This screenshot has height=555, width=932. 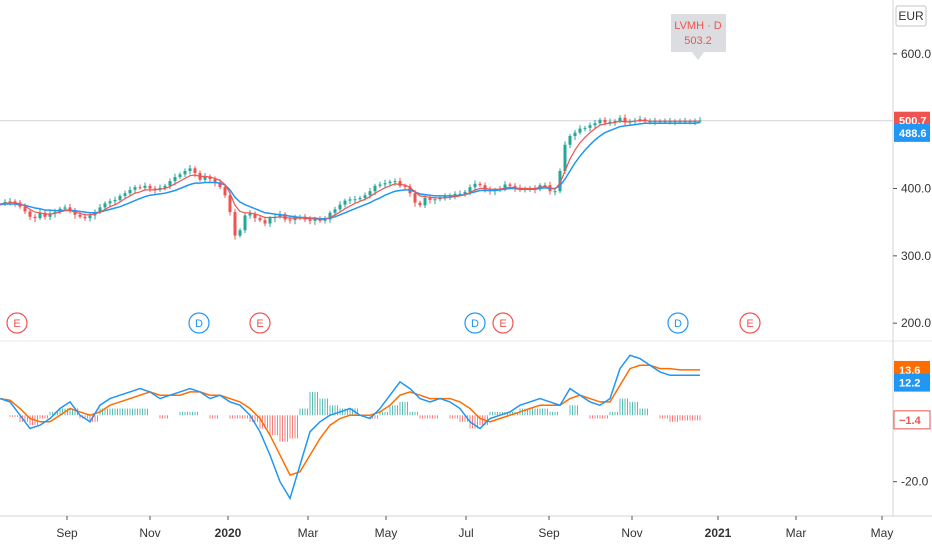 What do you see at coordinates (350, 170) in the screenshot?
I see `ema-fast-line` at bounding box center [350, 170].